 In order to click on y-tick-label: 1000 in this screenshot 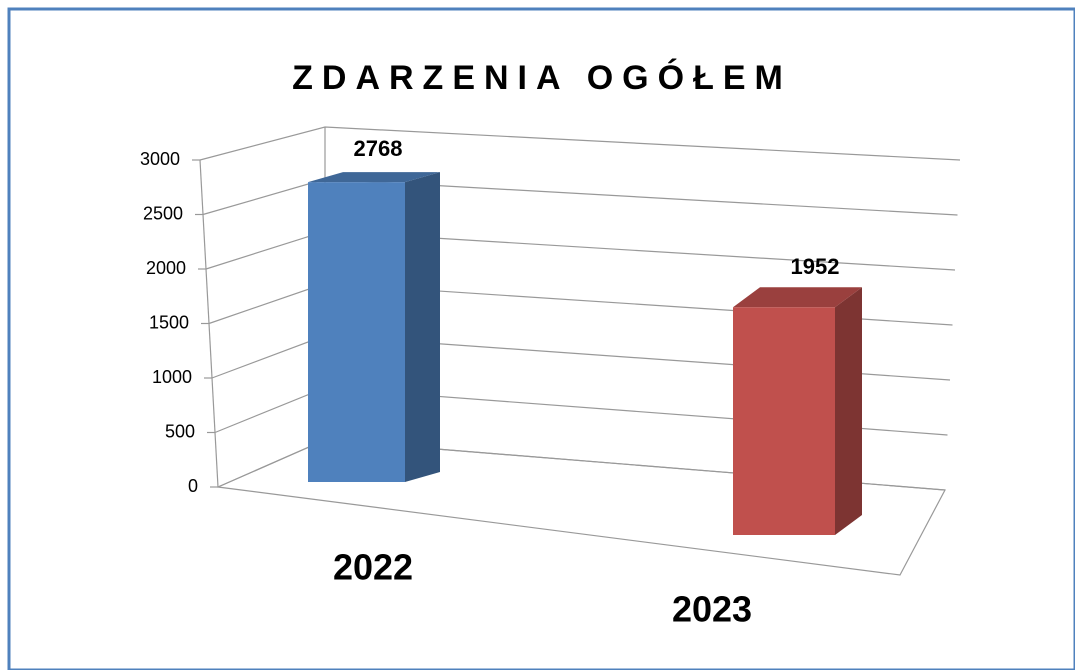, I will do `click(172, 377)`.